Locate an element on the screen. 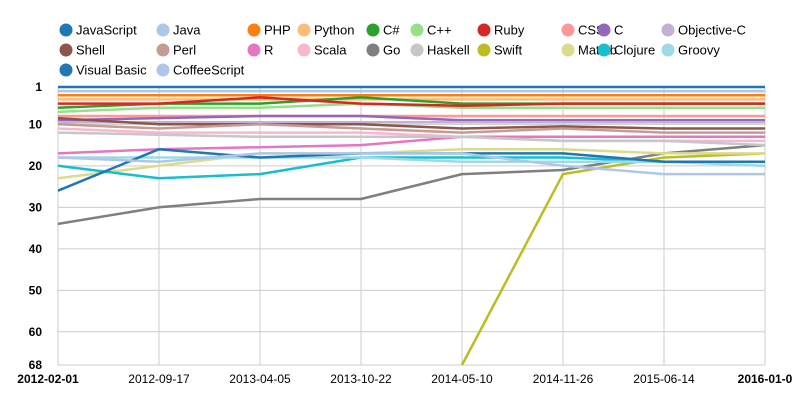  legend-item-perl: Perl is located at coordinates (176, 50).